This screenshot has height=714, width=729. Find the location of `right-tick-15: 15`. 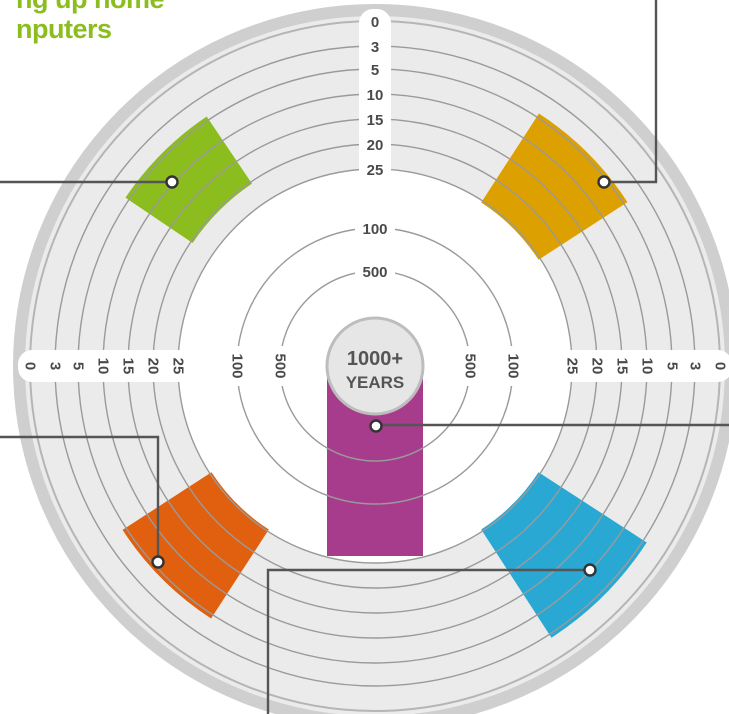

right-tick-15: 15 is located at coordinates (622, 366).